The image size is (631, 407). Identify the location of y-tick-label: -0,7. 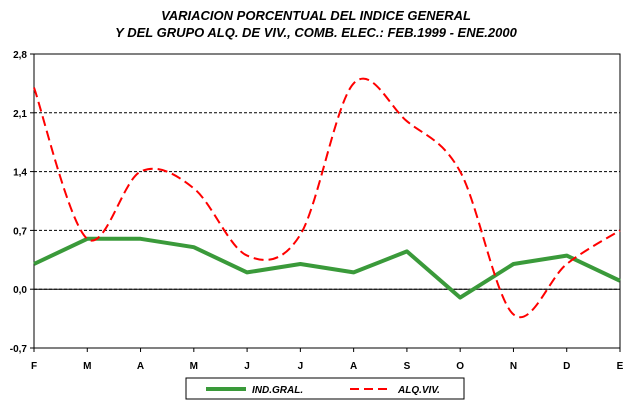
(19, 349).